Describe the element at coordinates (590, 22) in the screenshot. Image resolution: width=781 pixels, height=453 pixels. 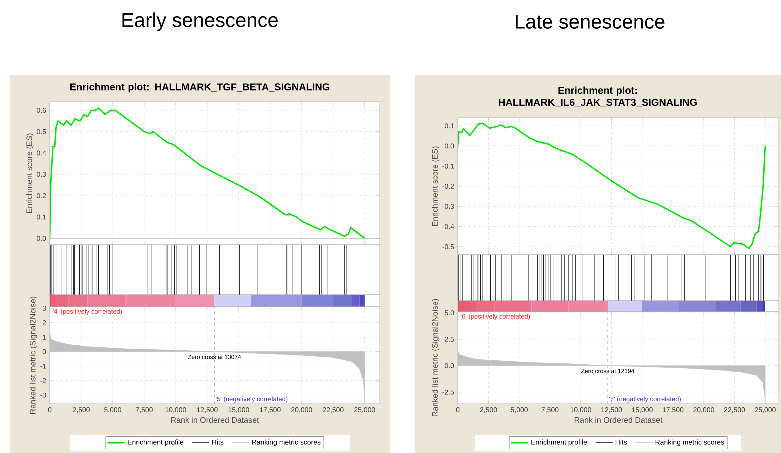
I see `chart-title: Late senescence` at that location.